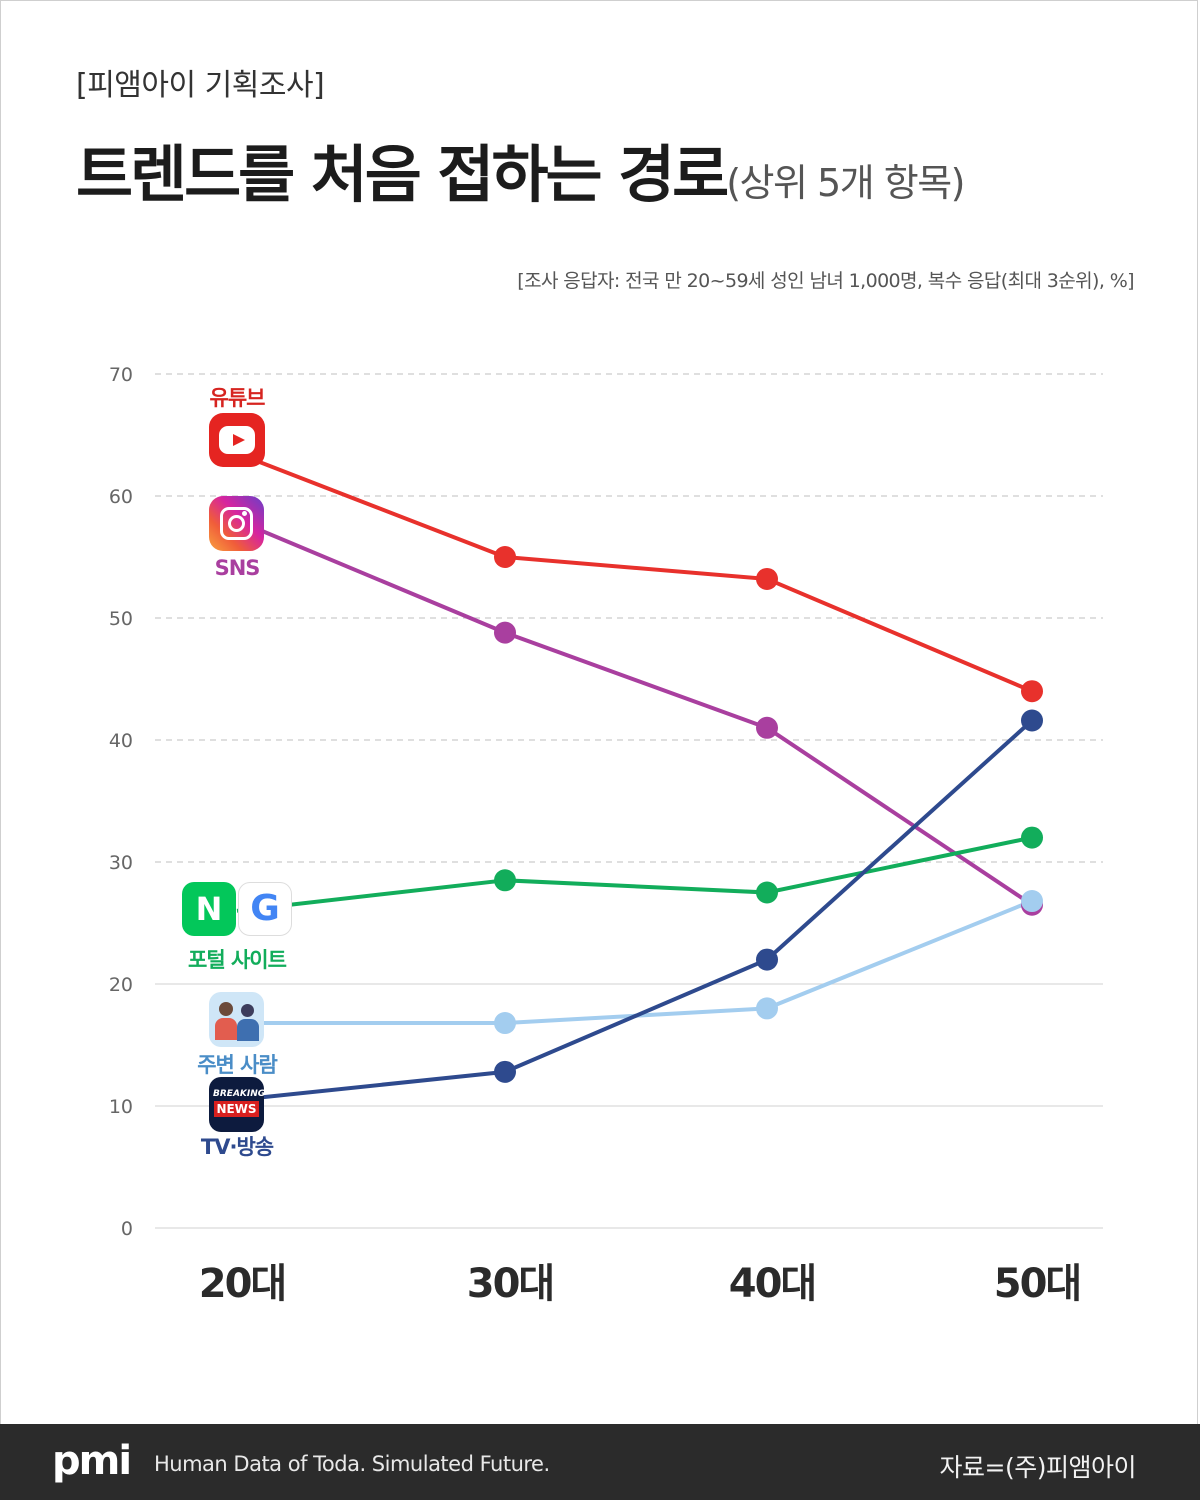 This screenshot has width=1200, height=1500. Describe the element at coordinates (121, 741) in the screenshot. I see `y-tick-label: 40` at that location.